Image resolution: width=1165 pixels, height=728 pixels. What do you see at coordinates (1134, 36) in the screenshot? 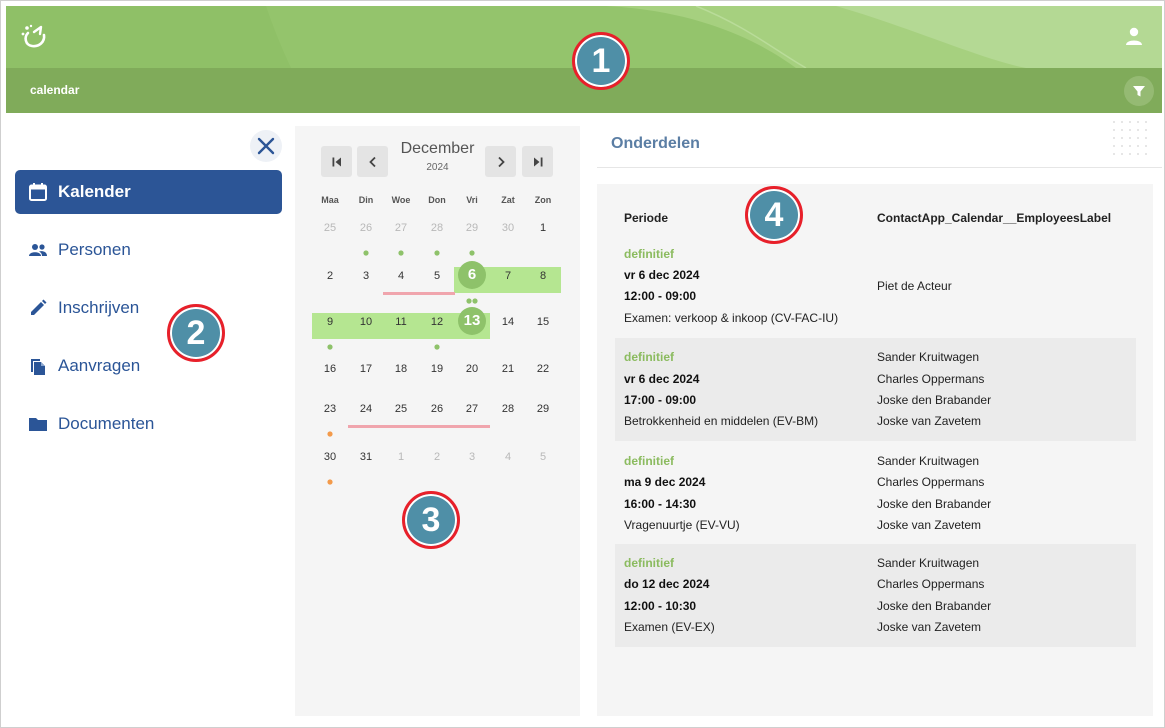
I see `user-icon` at bounding box center [1134, 36].